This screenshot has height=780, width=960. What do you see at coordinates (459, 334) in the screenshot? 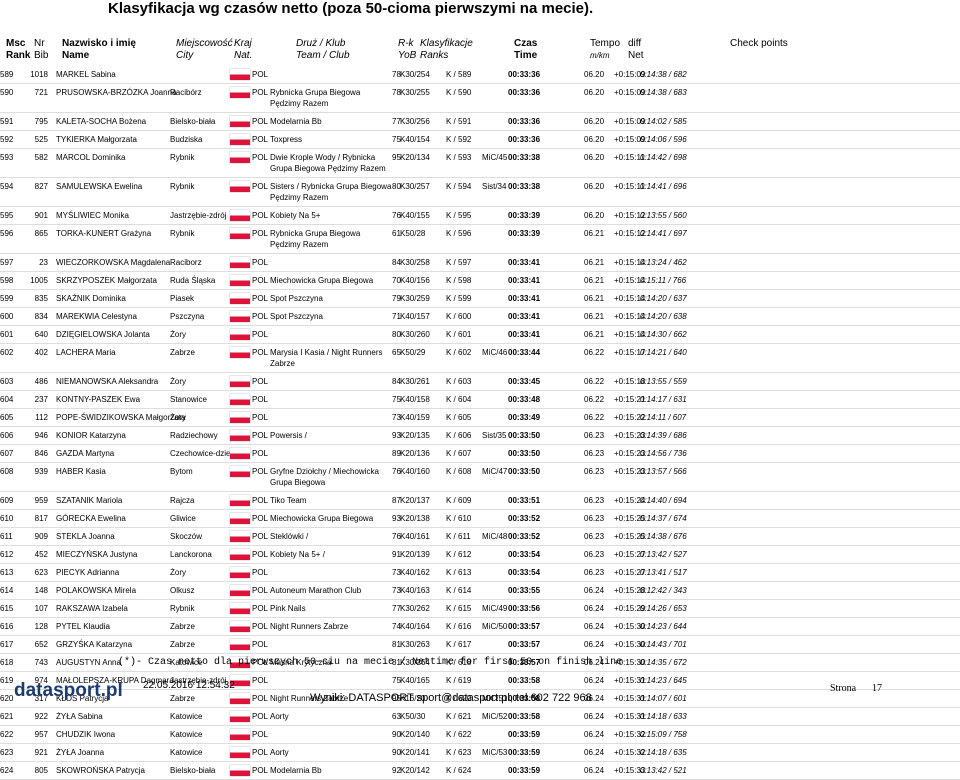
I see `gender-rank: K / 601` at bounding box center [459, 334].